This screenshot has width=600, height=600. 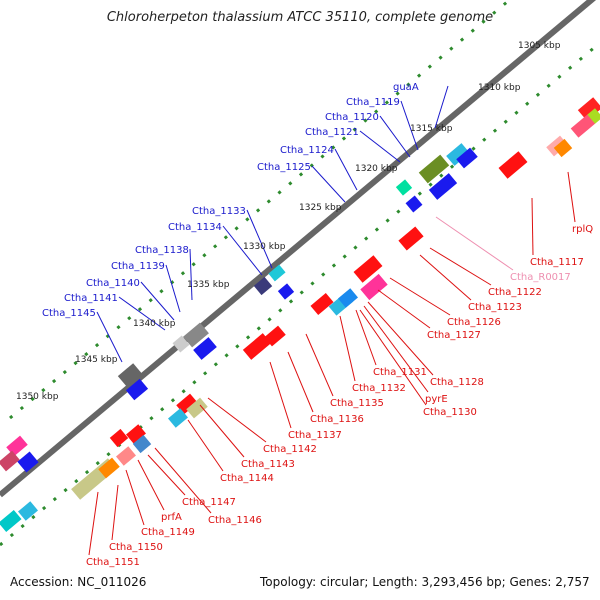 What do you see at coordinates (37, 397) in the screenshot?
I see `scale-label: 1350 kbp` at bounding box center [37, 397].